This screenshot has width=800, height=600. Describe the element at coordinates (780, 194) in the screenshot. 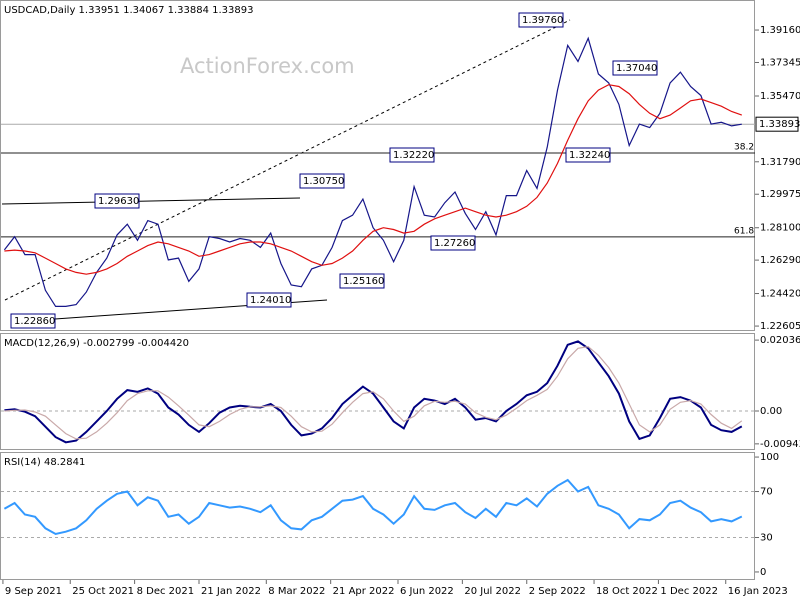

I see `y-tick-label: 1.29975` at that location.